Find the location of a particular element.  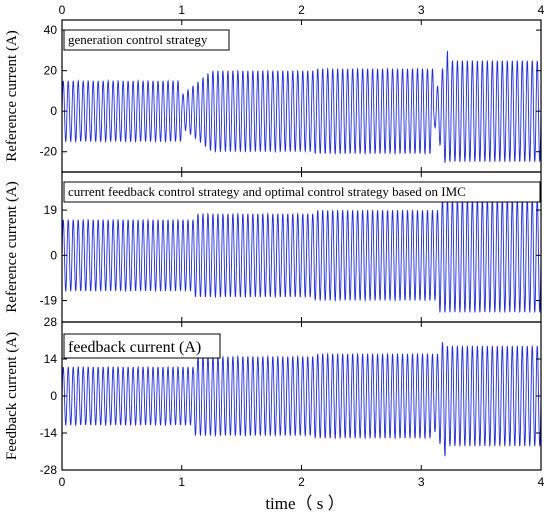

annotation-text: generation control strategy is located at coordinates (138, 39).